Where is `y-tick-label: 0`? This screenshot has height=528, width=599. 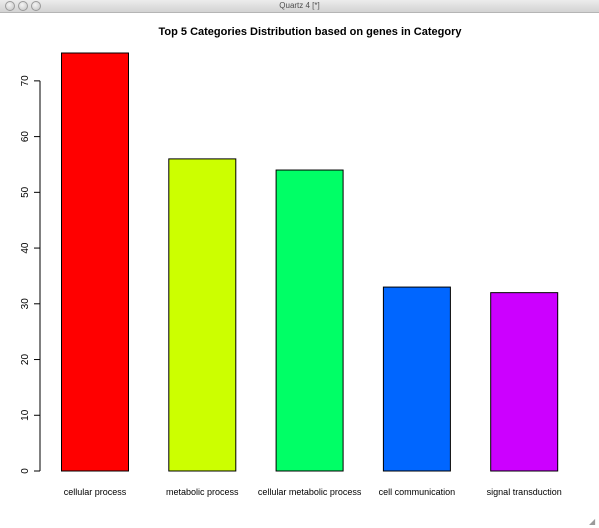 y-tick-label: 0 is located at coordinates (25, 471).